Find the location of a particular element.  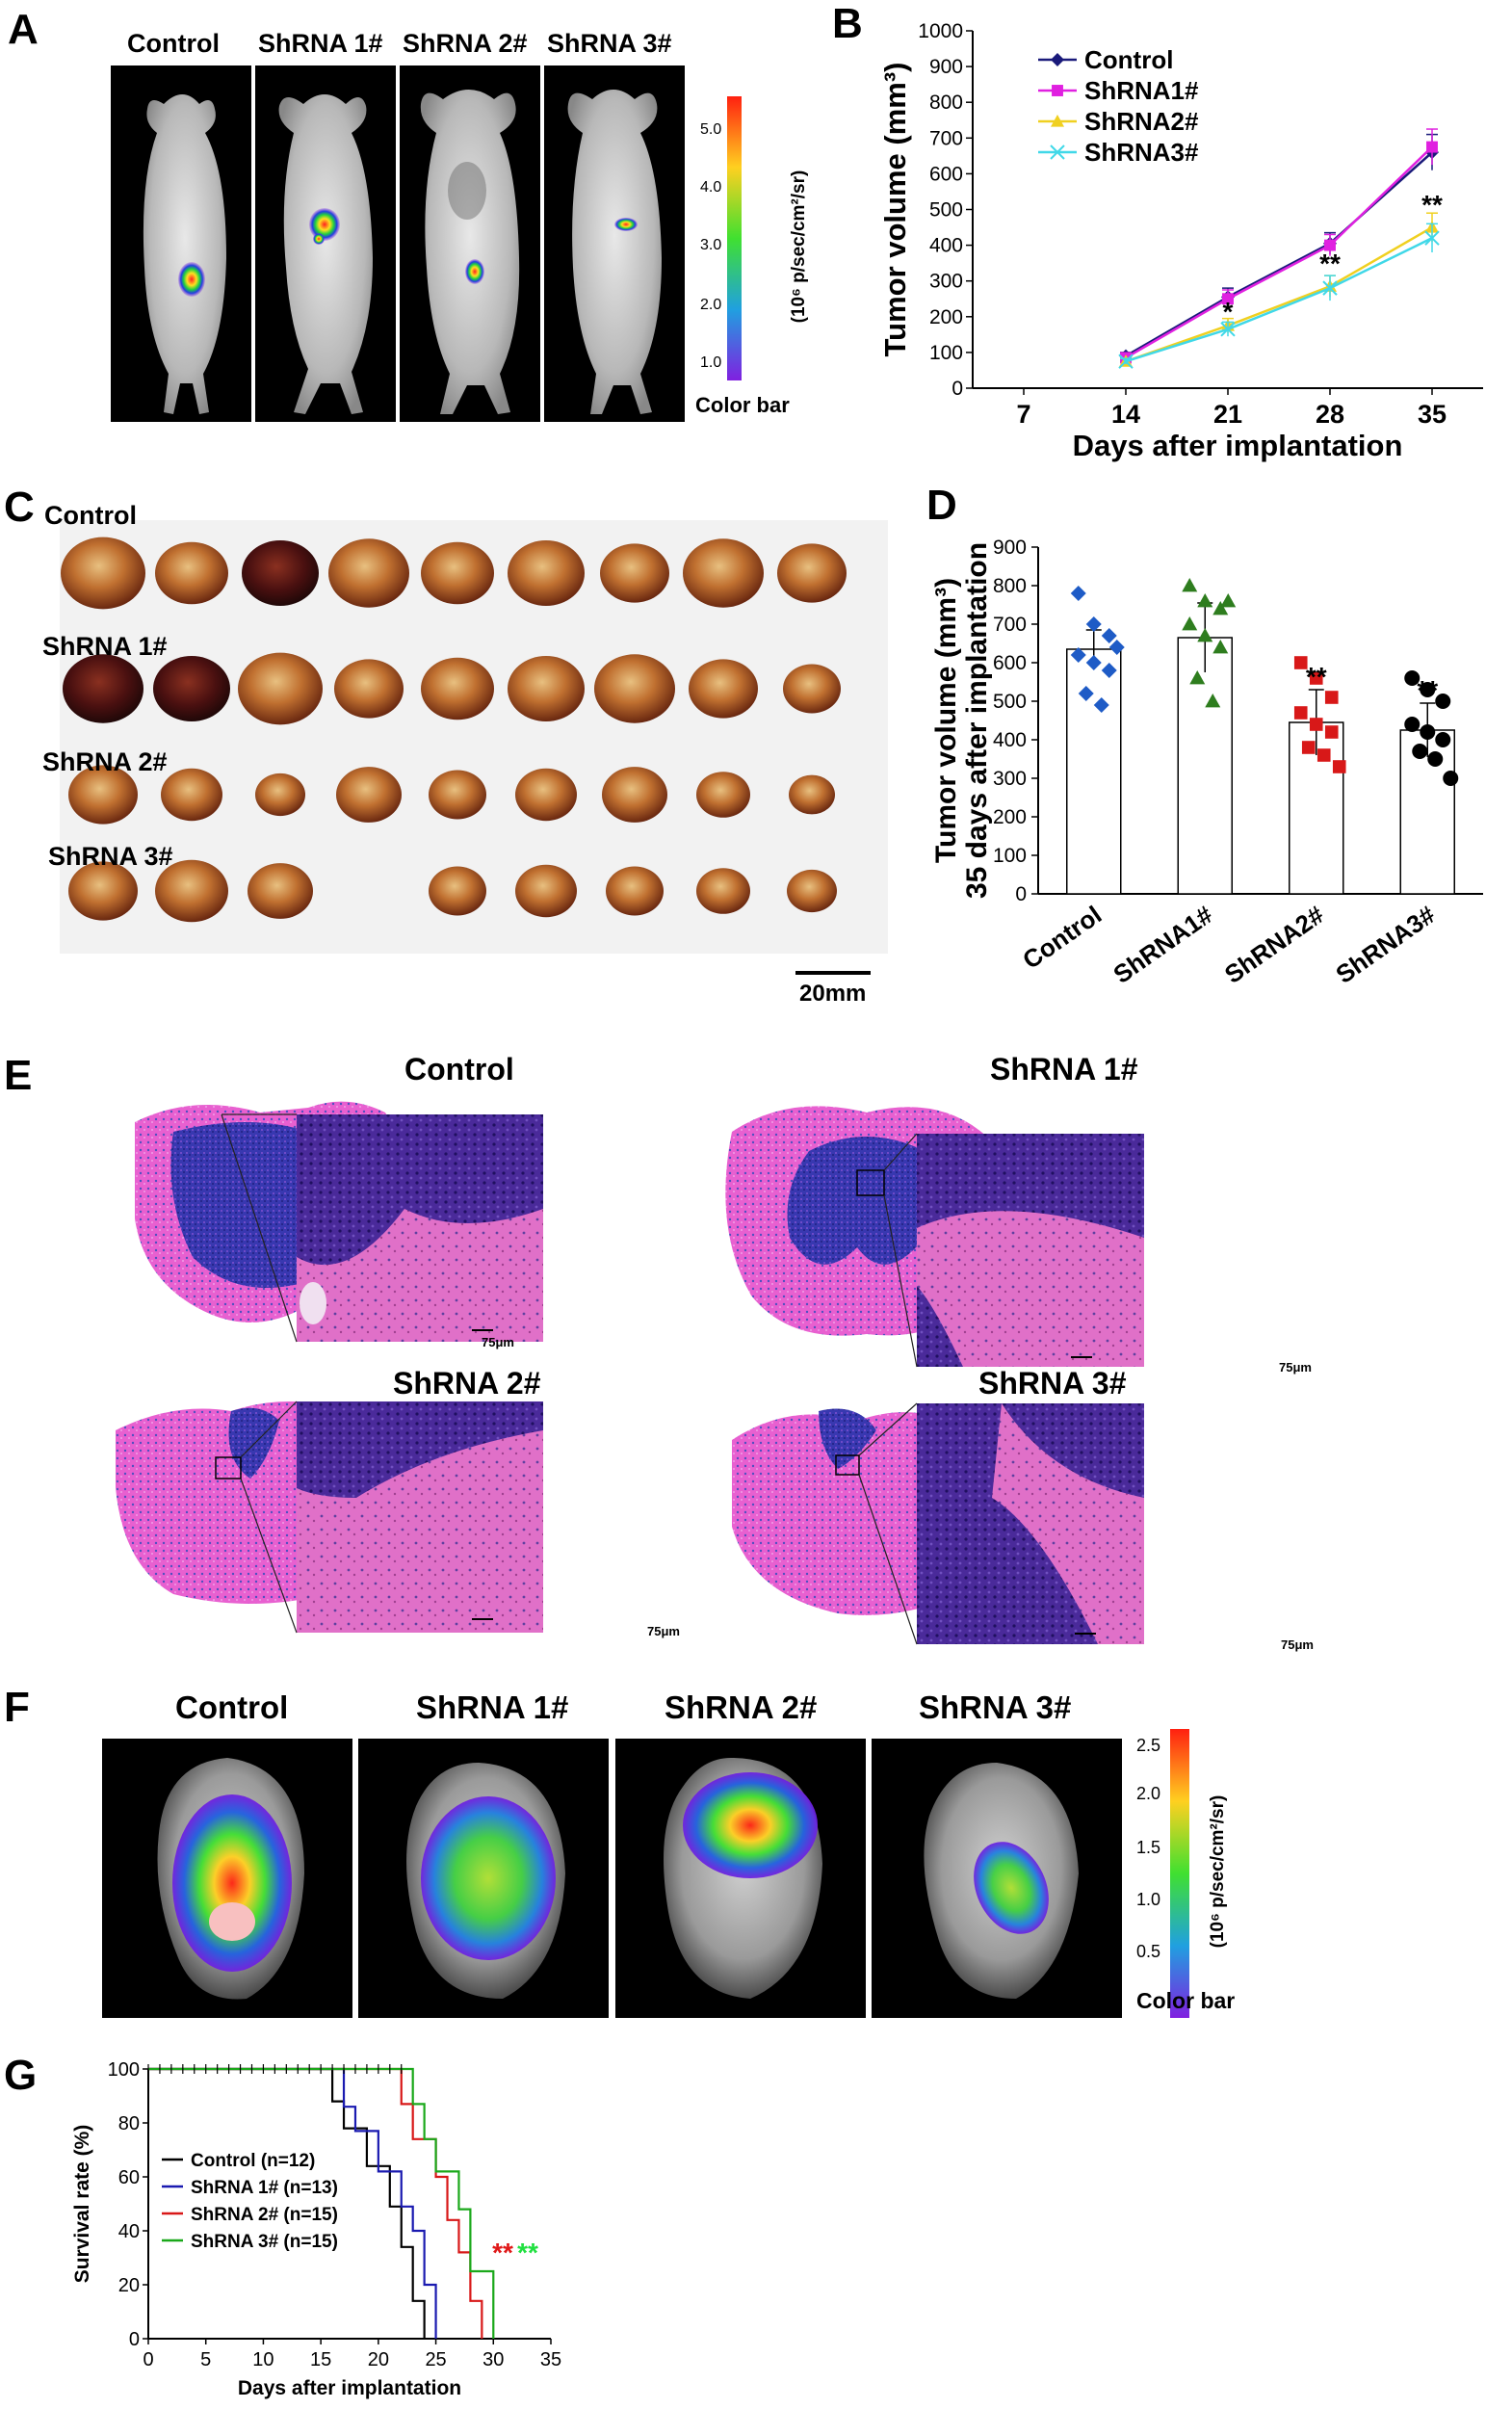

chart-g-x-tick-label: 5 is located at coordinates (205, 2359).